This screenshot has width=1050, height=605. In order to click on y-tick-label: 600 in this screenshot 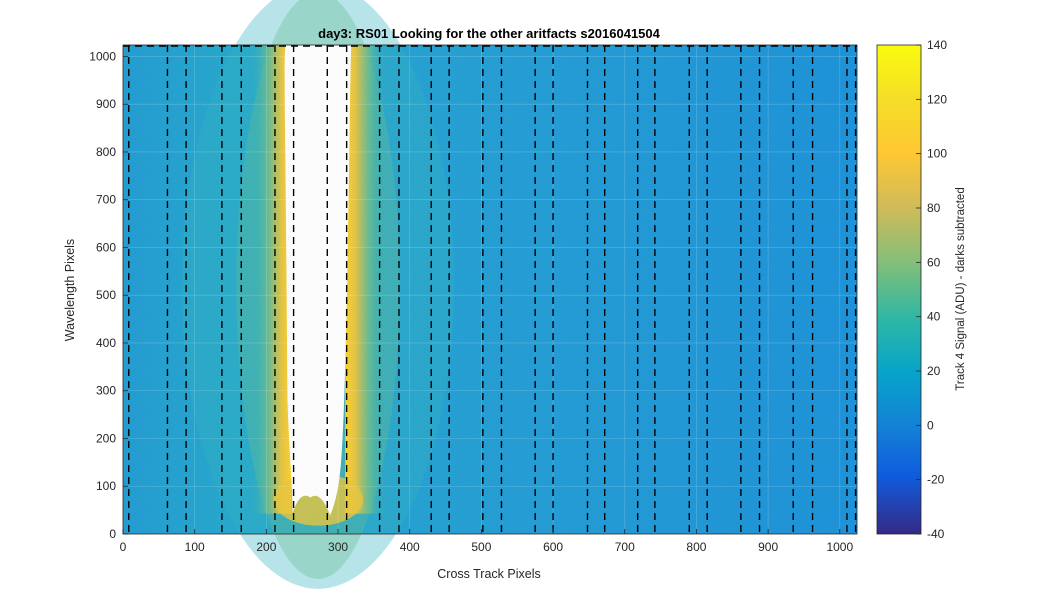, I will do `click(106, 247)`.